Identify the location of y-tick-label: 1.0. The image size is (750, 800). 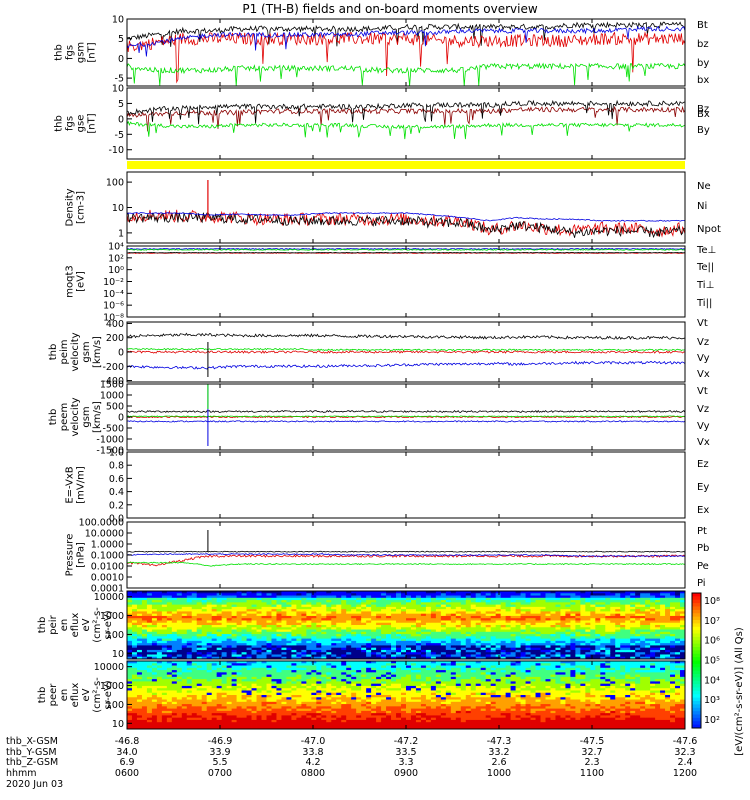
(116, 453).